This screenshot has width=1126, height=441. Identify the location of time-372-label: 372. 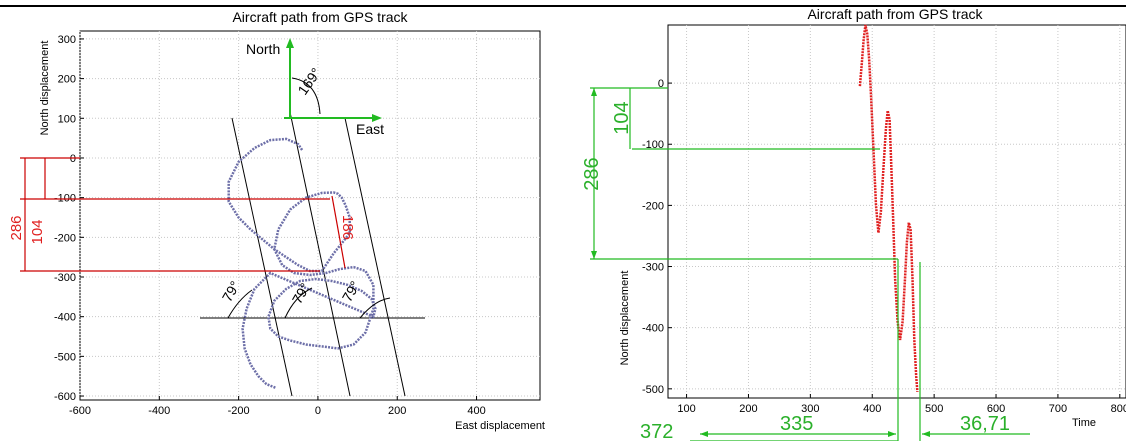
(656, 431).